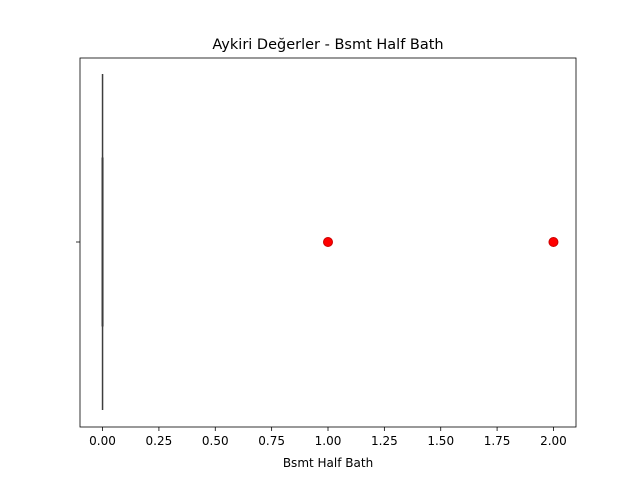  What do you see at coordinates (441, 242) in the screenshot?
I see `outlier-points` at bounding box center [441, 242].